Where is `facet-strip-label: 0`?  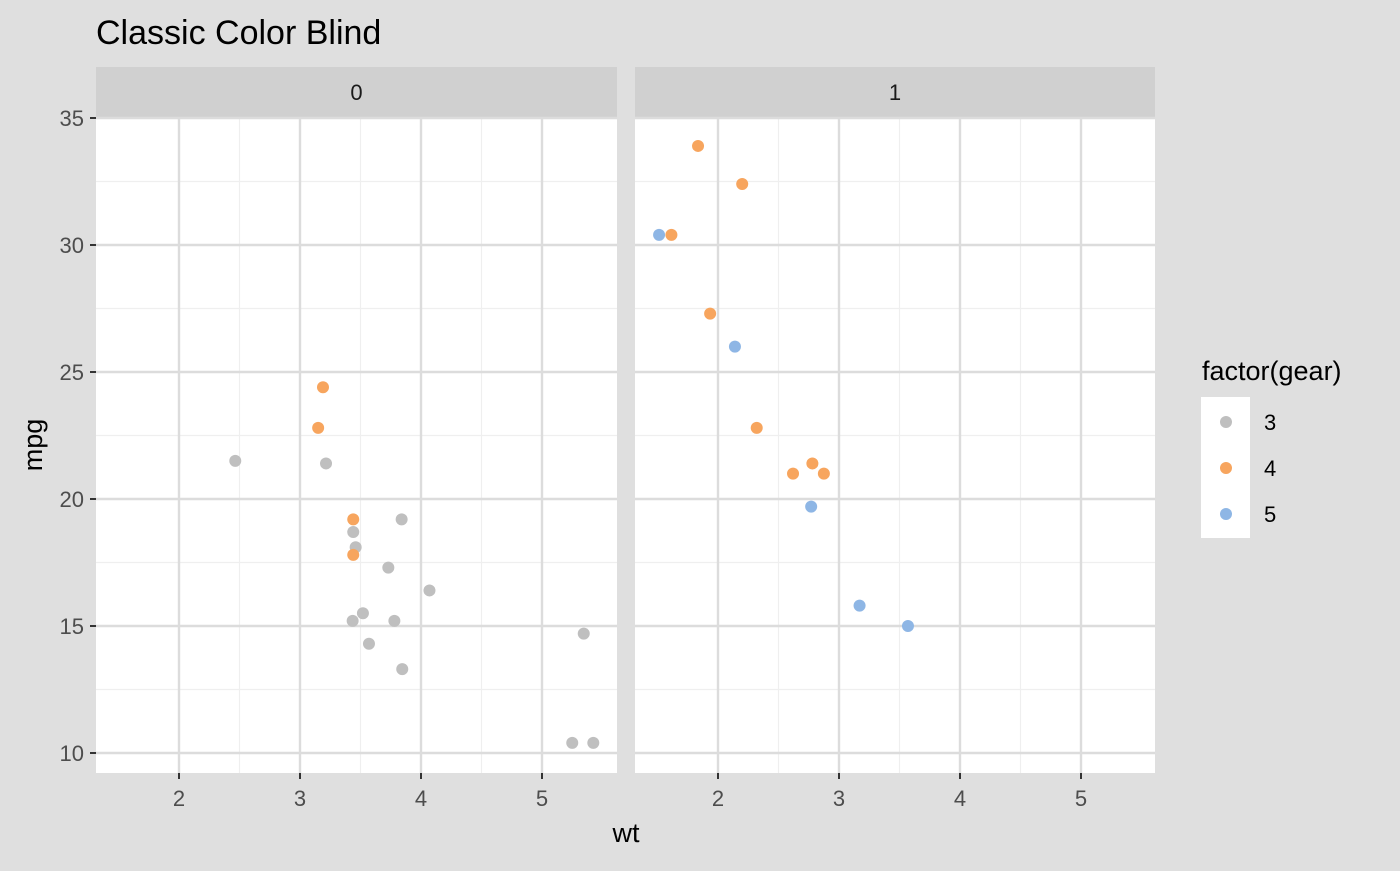
facet-strip-label: 0 is located at coordinates (356, 92).